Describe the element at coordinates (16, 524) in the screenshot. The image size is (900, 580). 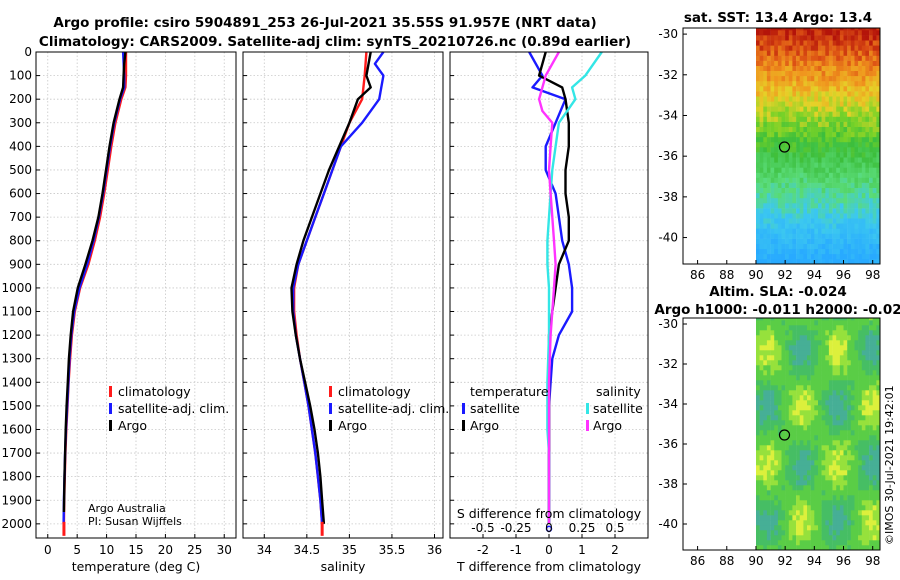
I see `y-tick-label: 2000` at that location.